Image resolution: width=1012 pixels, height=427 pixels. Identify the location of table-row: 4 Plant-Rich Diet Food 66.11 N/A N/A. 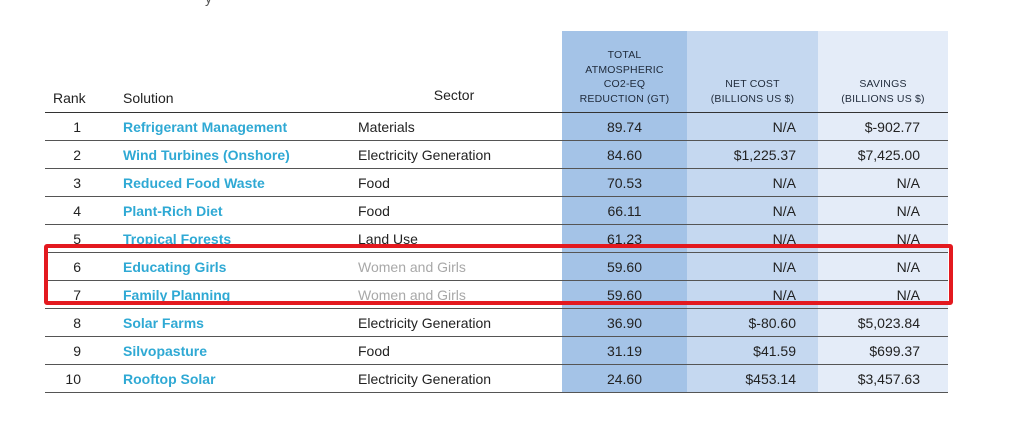
(496, 210).